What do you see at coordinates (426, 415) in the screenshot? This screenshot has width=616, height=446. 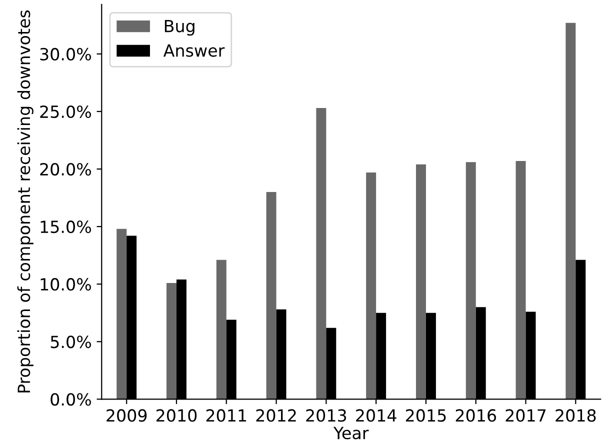 I see `x-tick-label: 2015` at bounding box center [426, 415].